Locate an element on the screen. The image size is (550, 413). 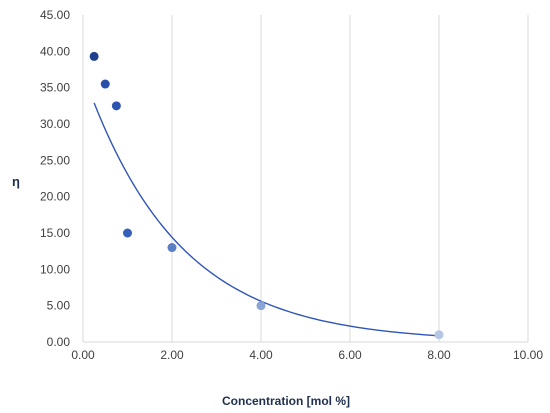
x-tick-label: 0.00 is located at coordinates (83, 355).